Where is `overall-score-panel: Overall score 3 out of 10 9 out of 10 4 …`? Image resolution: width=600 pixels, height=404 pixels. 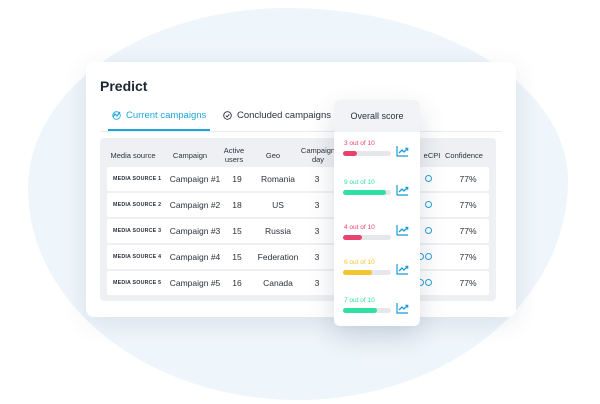 overall-score-panel: Overall score 3 out of 10 9 out of 10 4 … is located at coordinates (377, 213).